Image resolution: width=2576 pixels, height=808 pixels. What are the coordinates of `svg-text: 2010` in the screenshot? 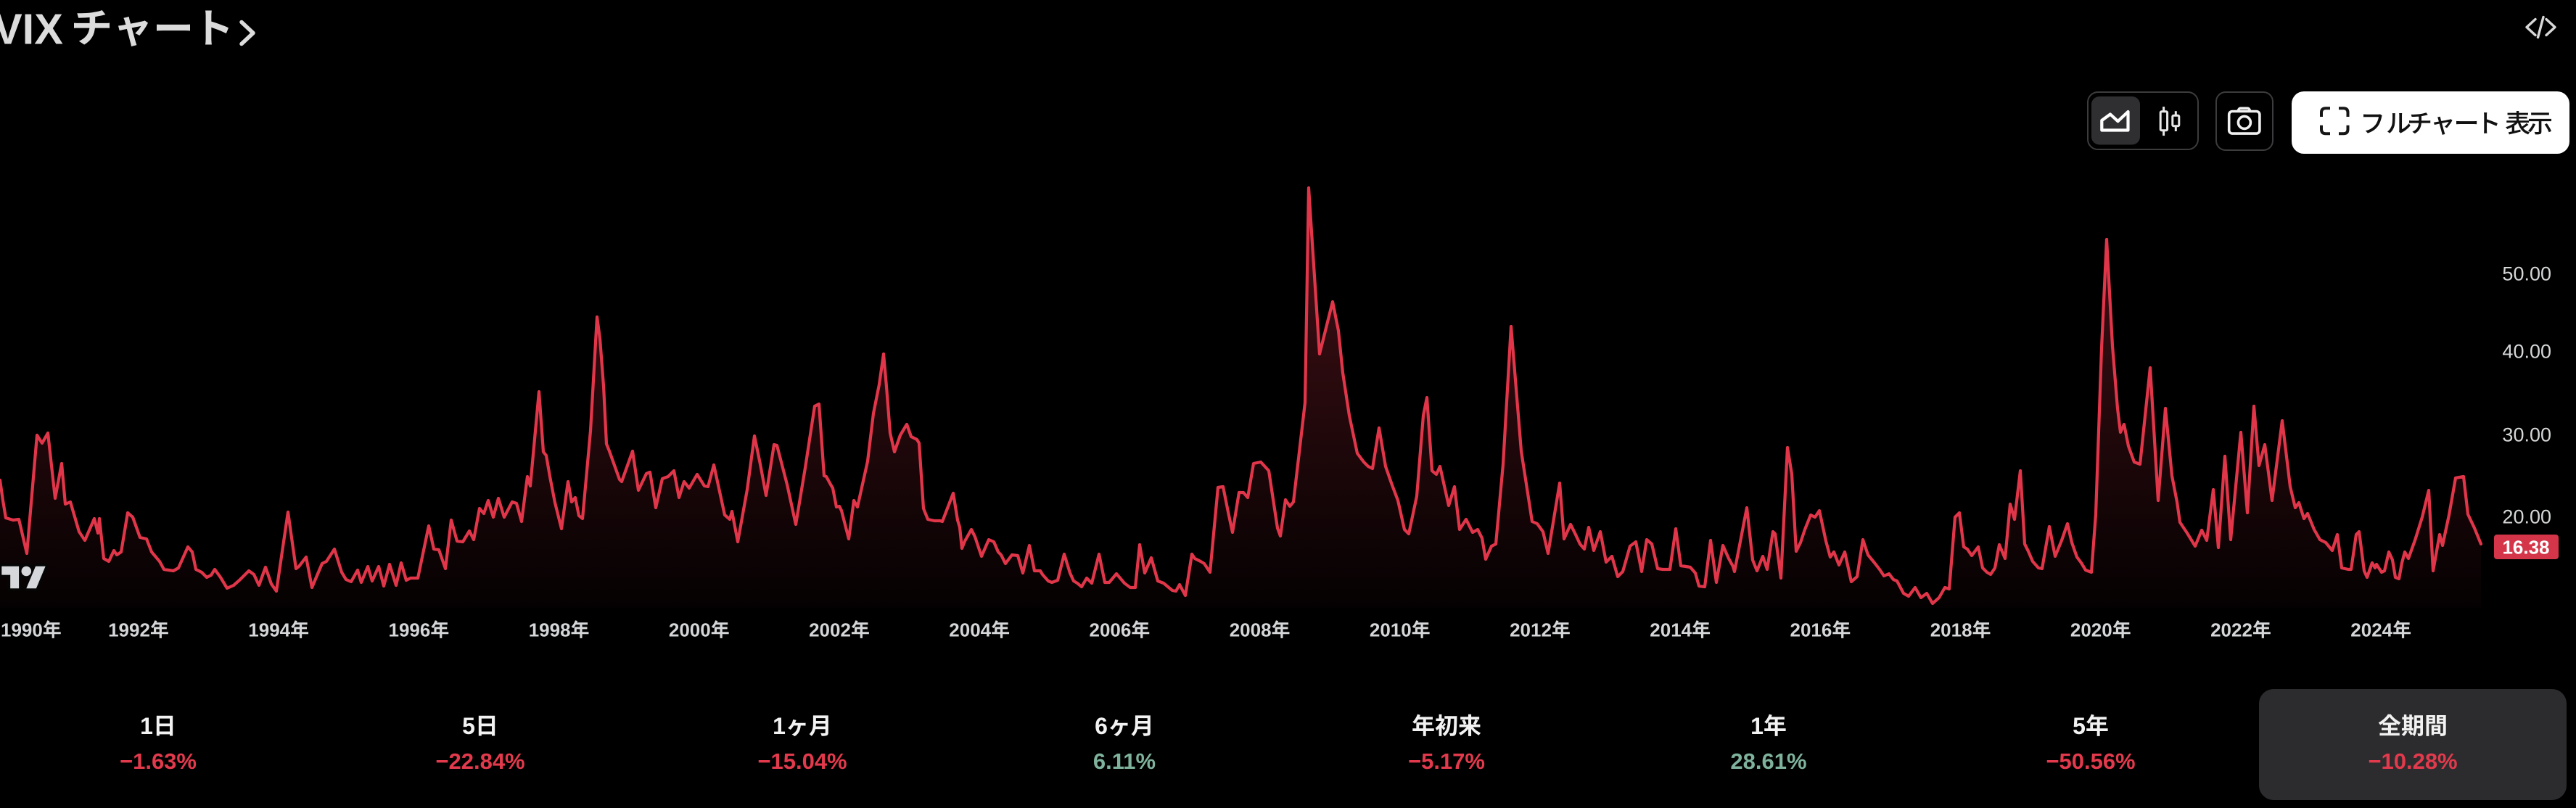 It's located at (1391, 630).